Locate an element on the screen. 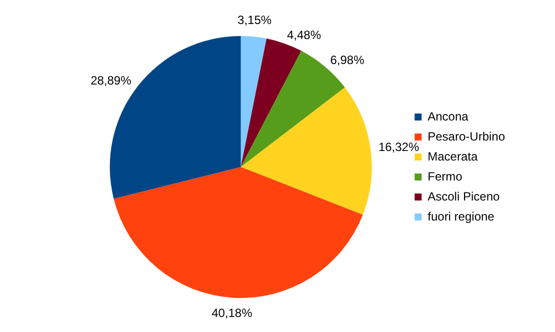 The height and width of the screenshot is (332, 555). legend-label: Ascoli Piceno is located at coordinates (464, 196).